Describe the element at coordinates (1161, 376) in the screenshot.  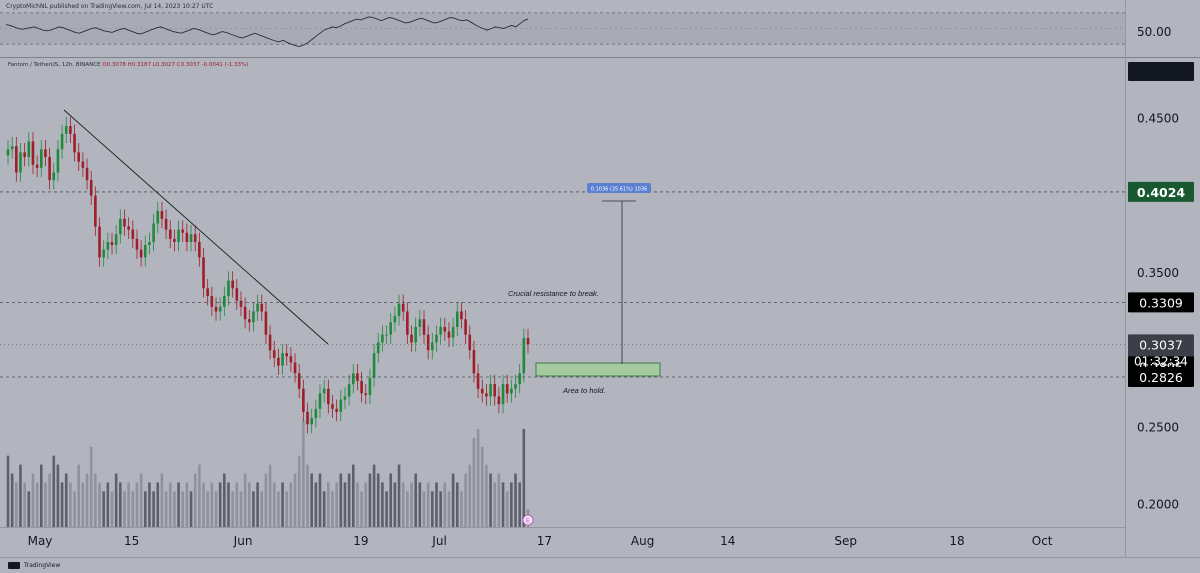
I see `price-tag` at that location.